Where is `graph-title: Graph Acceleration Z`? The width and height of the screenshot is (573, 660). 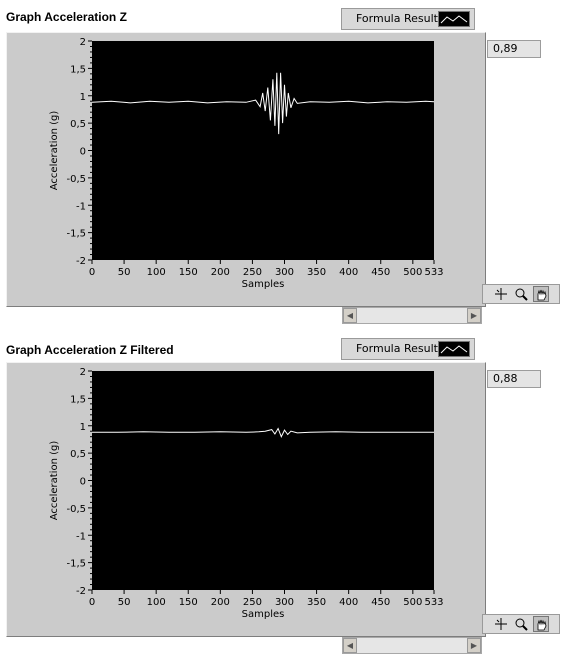 graph-title: Graph Acceleration Z is located at coordinates (66, 17).